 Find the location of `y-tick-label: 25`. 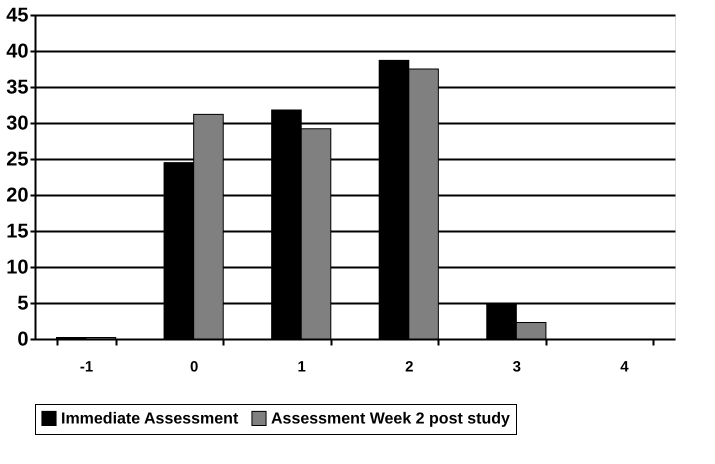

y-tick-label: 25 is located at coordinates (17, 159).